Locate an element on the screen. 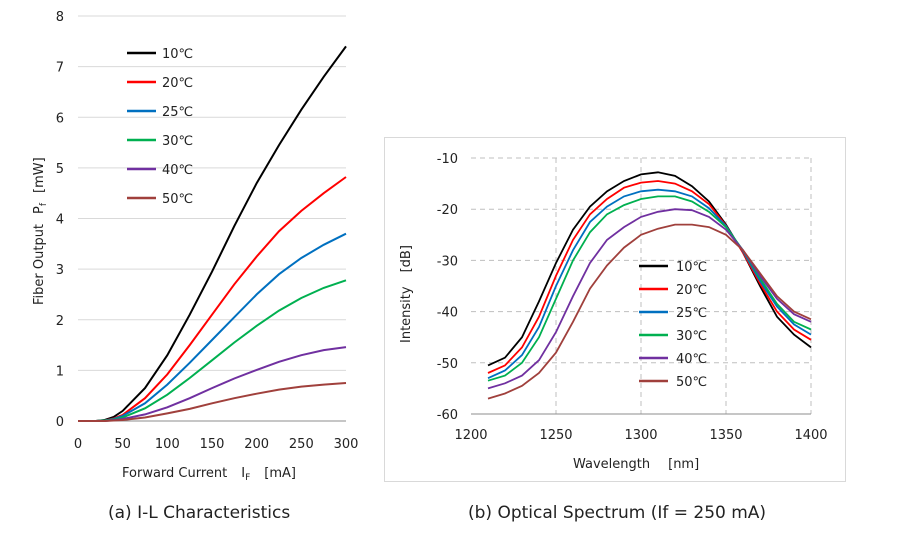 This screenshot has height=540, width=913. x-axis-label-symbol: I is located at coordinates (243, 473).